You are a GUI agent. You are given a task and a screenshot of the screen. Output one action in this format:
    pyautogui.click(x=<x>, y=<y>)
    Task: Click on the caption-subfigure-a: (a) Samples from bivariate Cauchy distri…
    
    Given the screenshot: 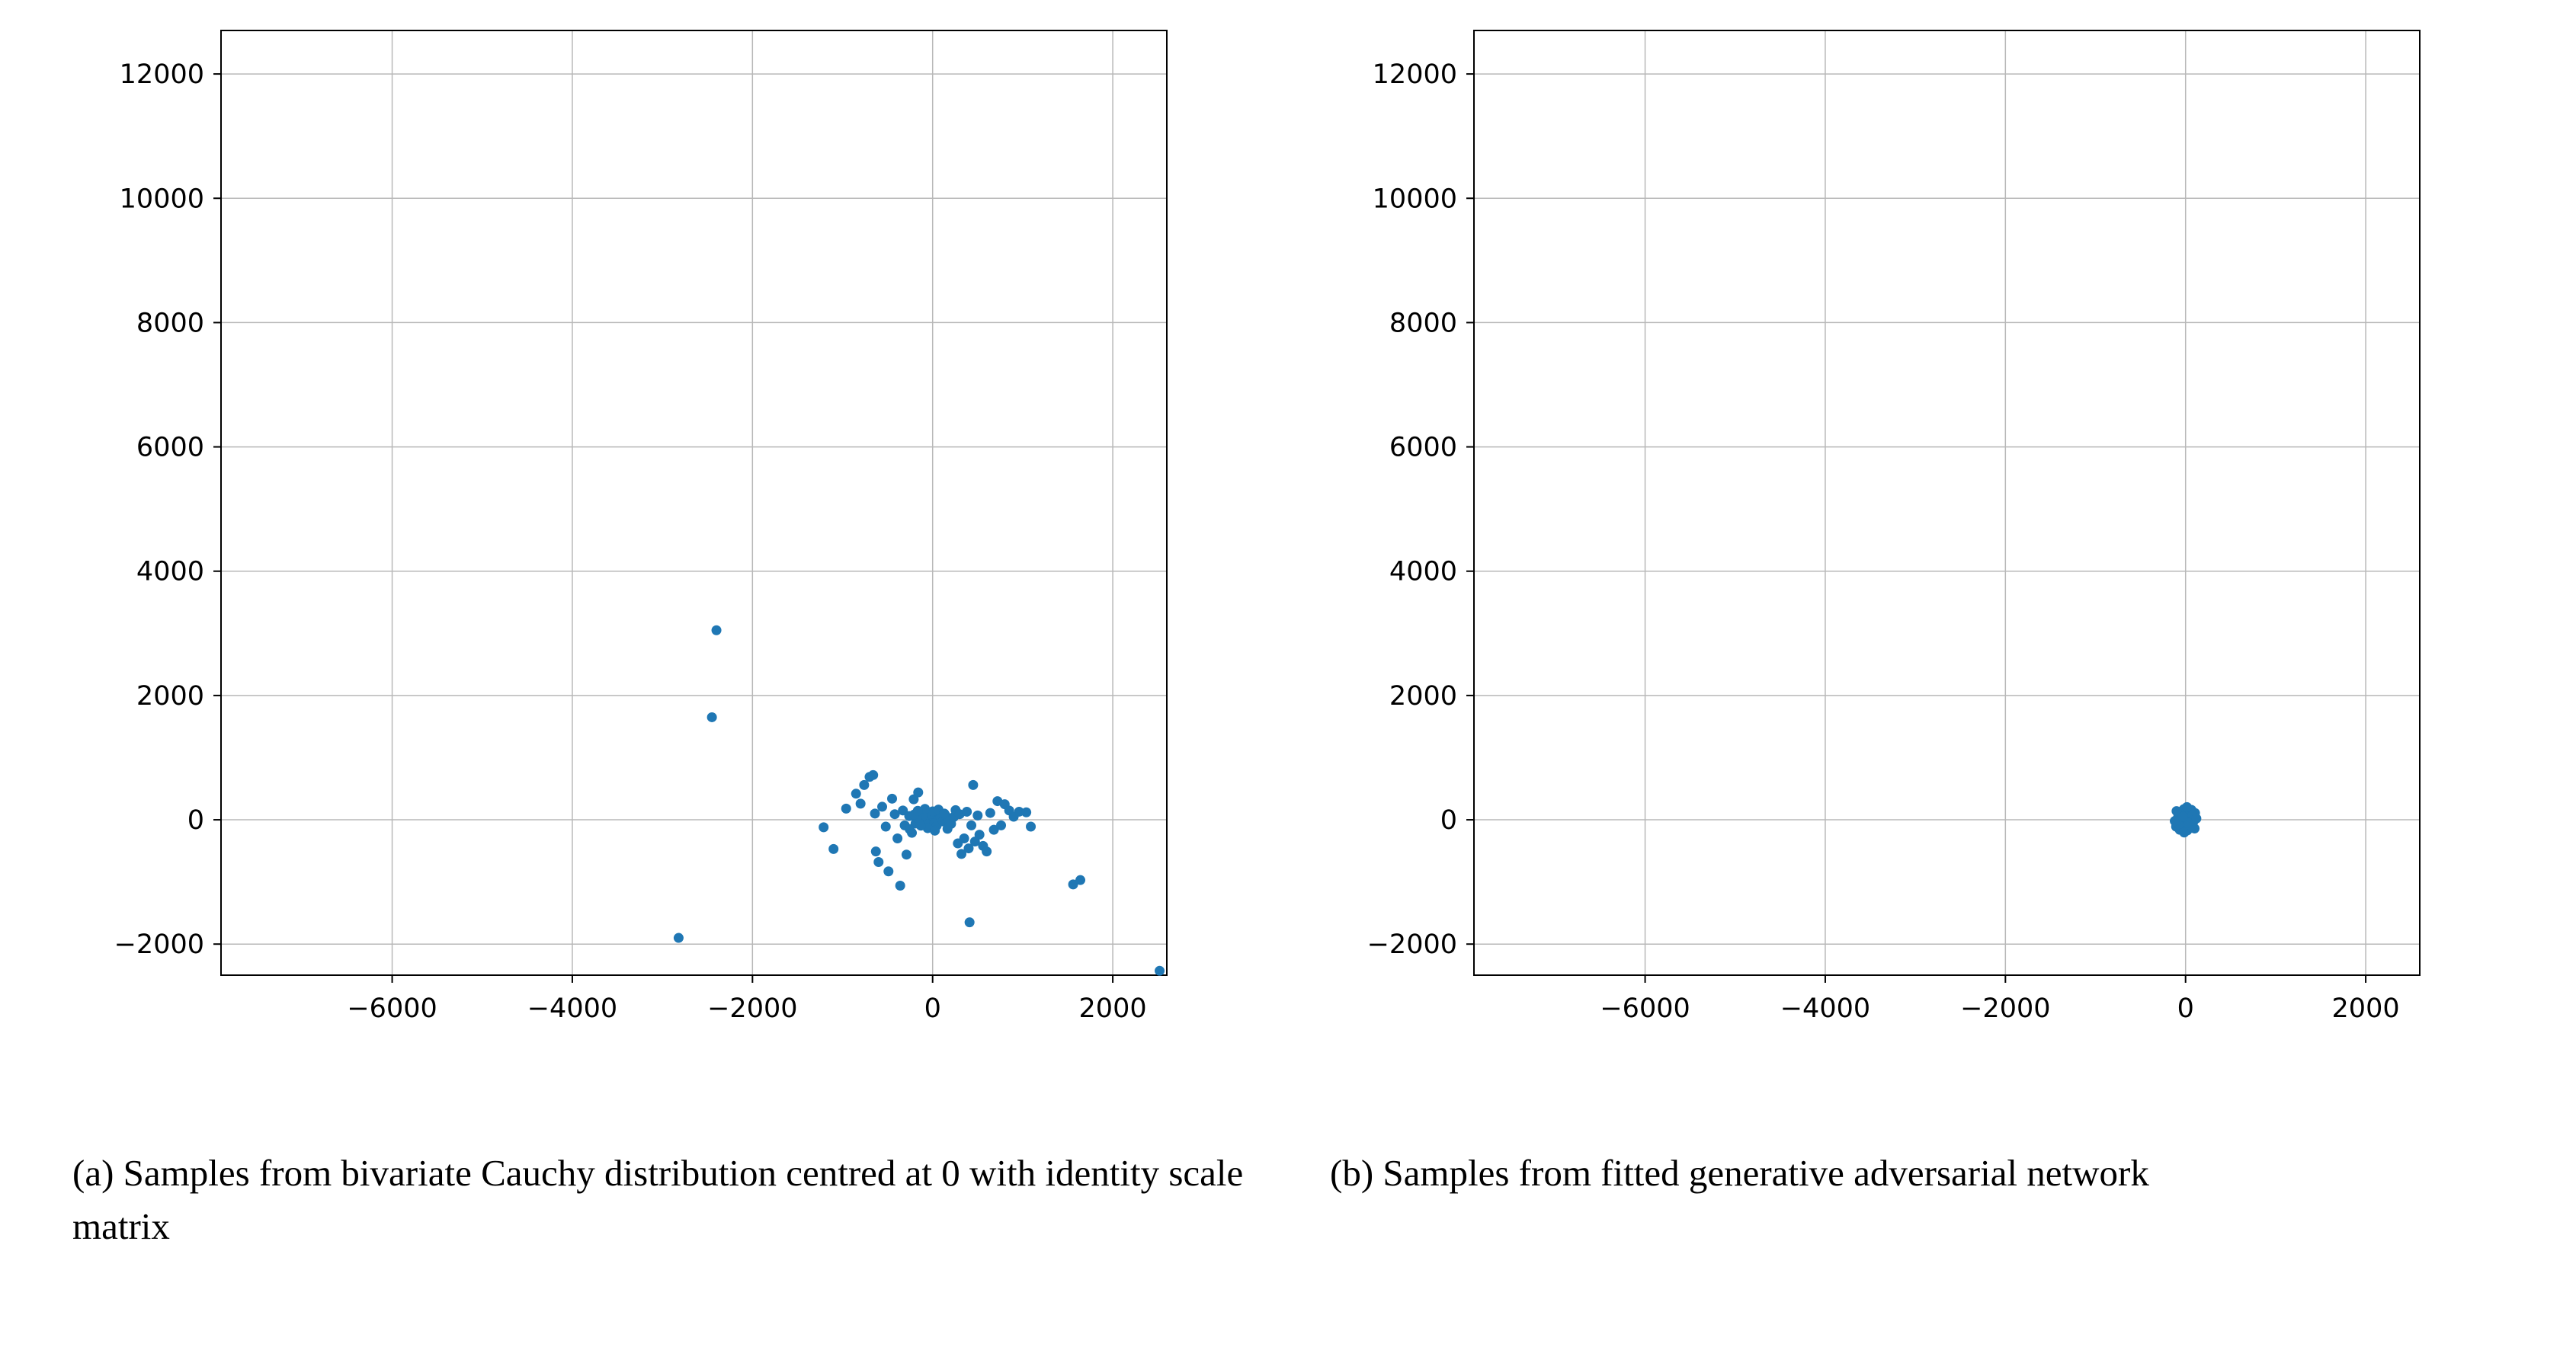 What is the action you would take?
    pyautogui.click(x=658, y=1199)
    